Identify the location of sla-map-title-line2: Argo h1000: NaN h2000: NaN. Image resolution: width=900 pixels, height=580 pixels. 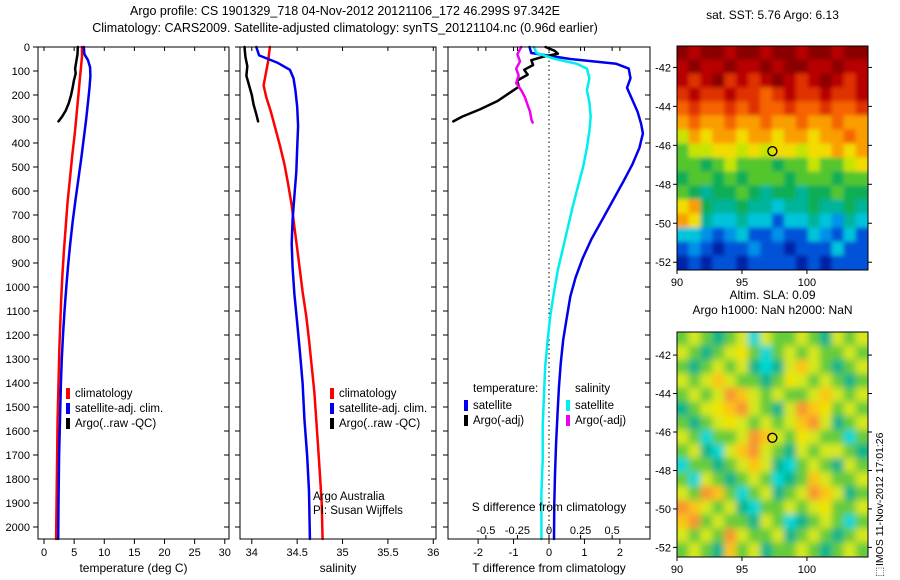
(772, 310).